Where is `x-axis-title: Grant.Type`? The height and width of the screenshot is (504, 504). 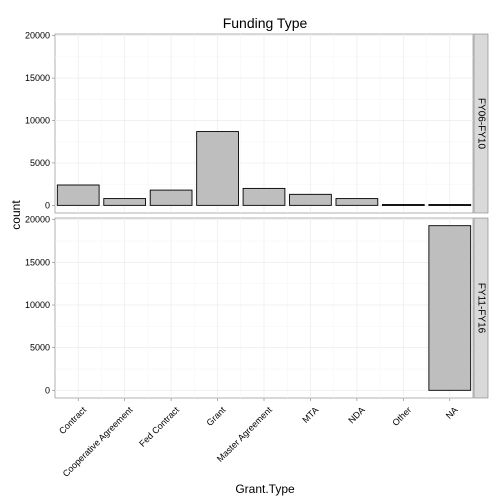
x-axis-title: Grant.Type is located at coordinates (265, 489).